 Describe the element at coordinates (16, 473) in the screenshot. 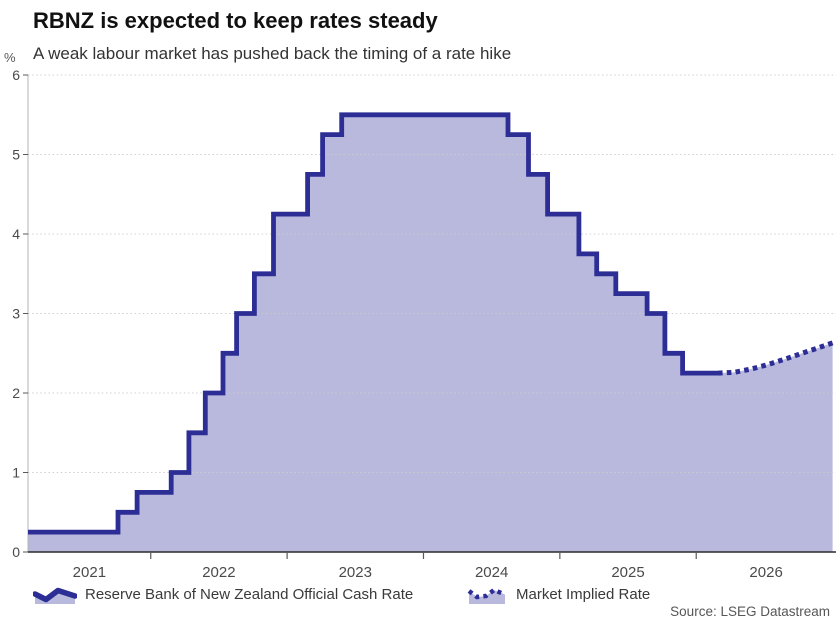

I see `y-tick-label-1: 1` at that location.